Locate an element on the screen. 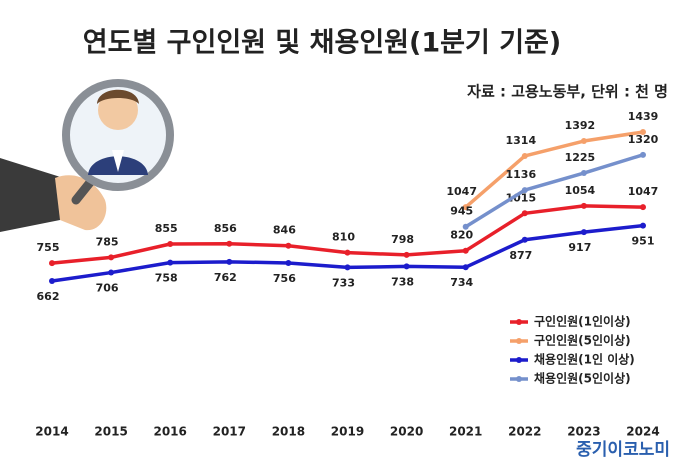 The height and width of the screenshot is (467, 700). x-tick-label: 2019 is located at coordinates (347, 432).